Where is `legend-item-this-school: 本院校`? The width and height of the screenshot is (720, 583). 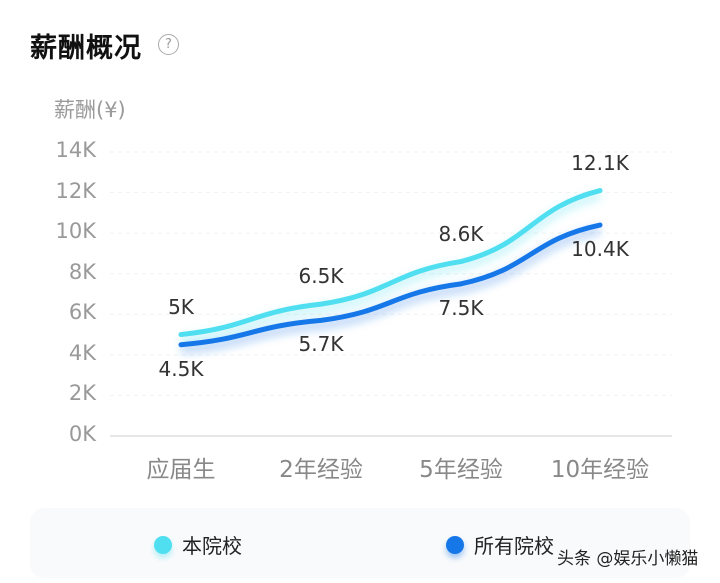
legend-item-this-school: 本院校 is located at coordinates (198, 544).